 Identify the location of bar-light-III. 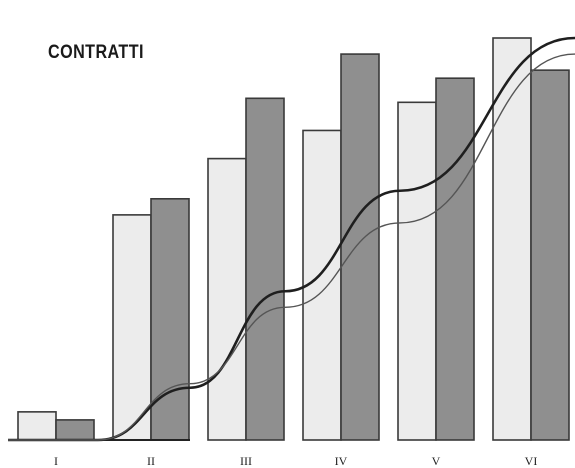
(227, 299).